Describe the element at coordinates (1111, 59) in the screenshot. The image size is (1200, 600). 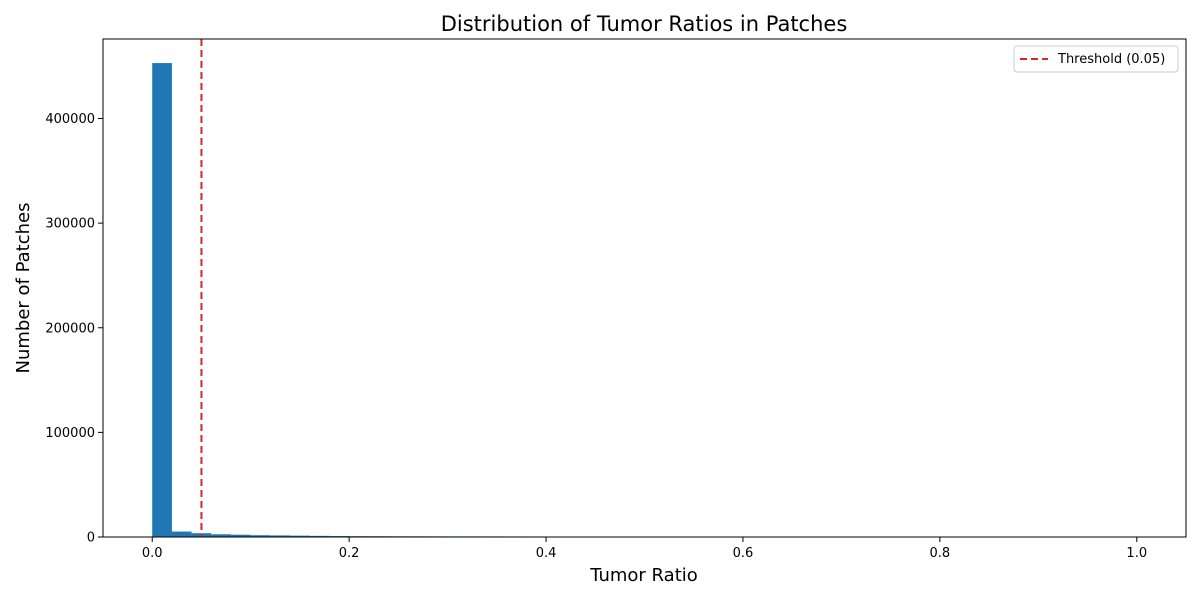
I see `legend-threshold-label: Threshold (0.05)` at that location.